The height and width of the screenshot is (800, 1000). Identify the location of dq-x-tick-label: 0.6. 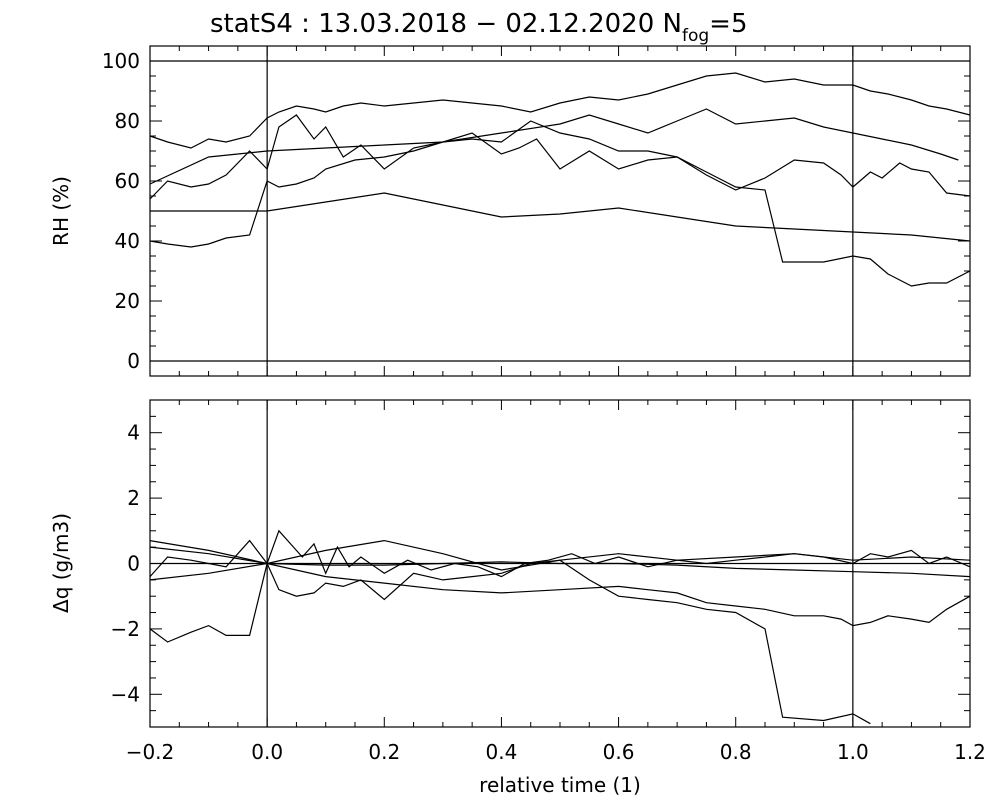
(619, 752).